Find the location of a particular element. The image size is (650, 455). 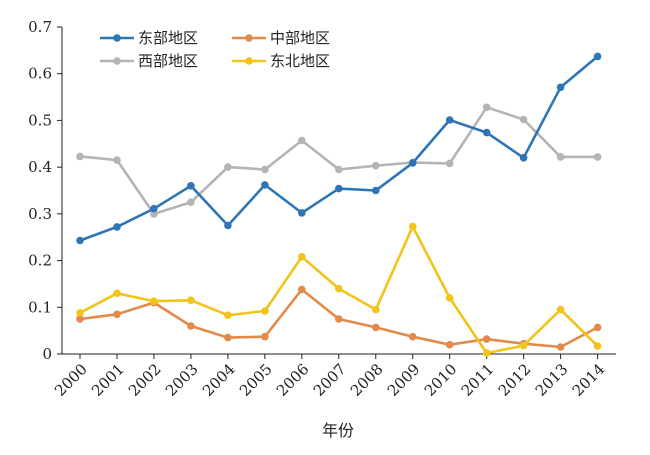

legend-item: 东部地区 is located at coordinates (149, 38).